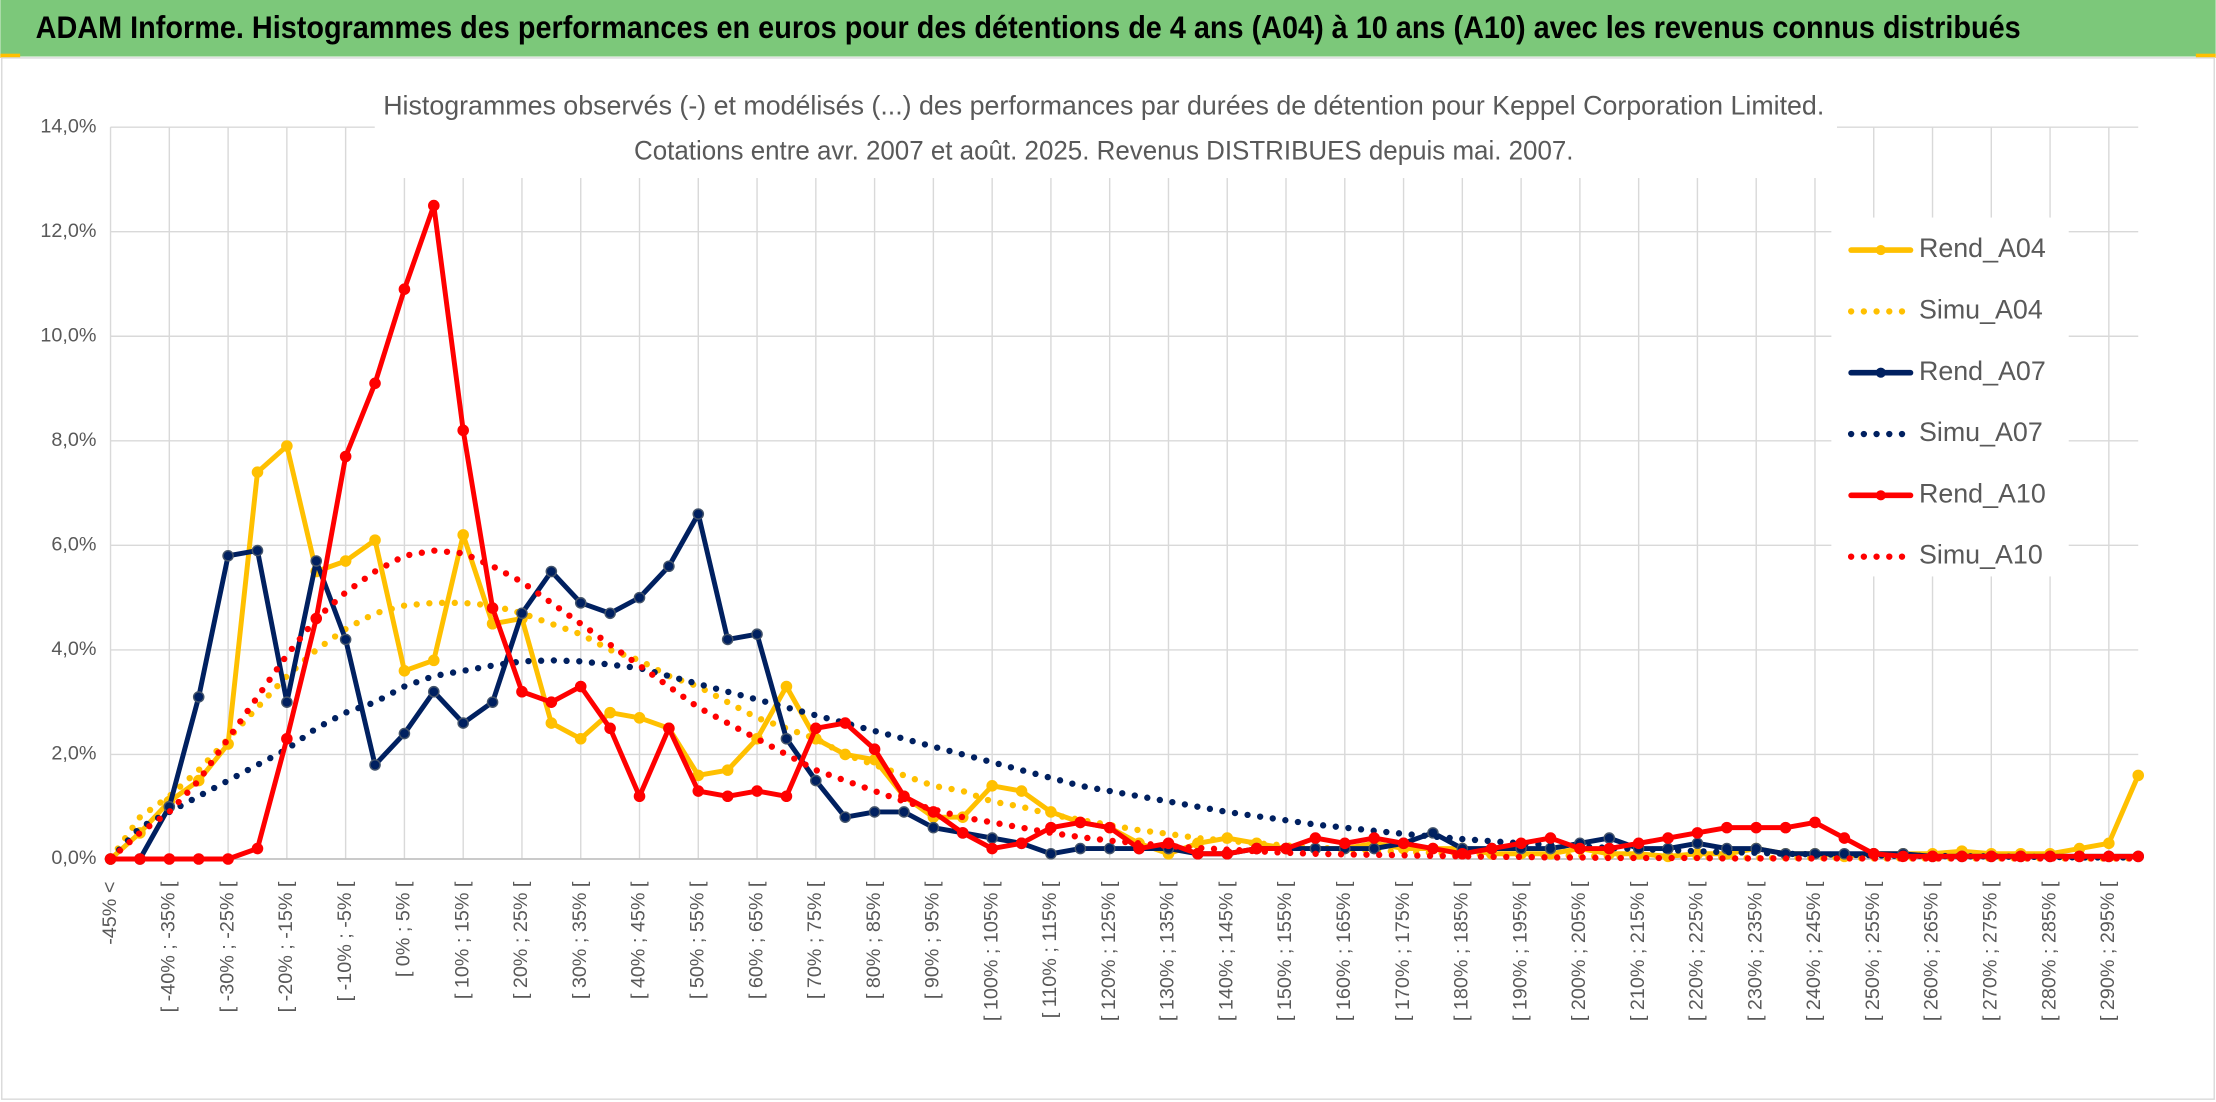  I want to click on x-tick-label: [ 60% ; 65% [, so click(756, 940).